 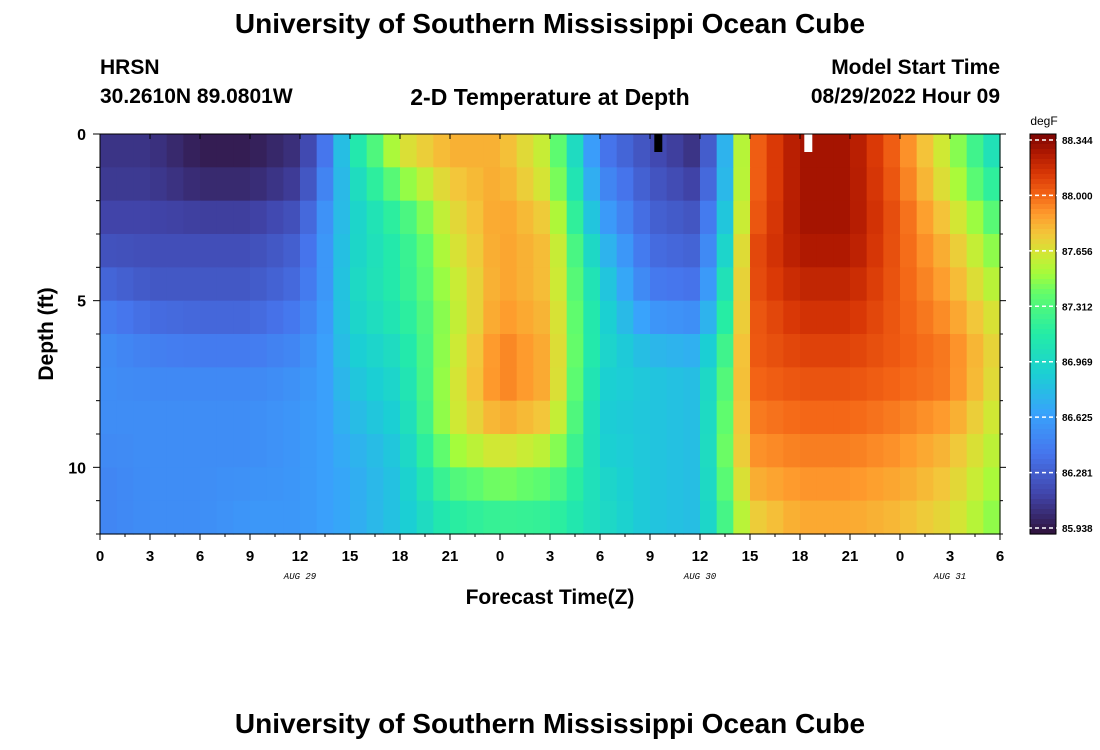 I want to click on heatmap-marker, so click(x=658, y=143).